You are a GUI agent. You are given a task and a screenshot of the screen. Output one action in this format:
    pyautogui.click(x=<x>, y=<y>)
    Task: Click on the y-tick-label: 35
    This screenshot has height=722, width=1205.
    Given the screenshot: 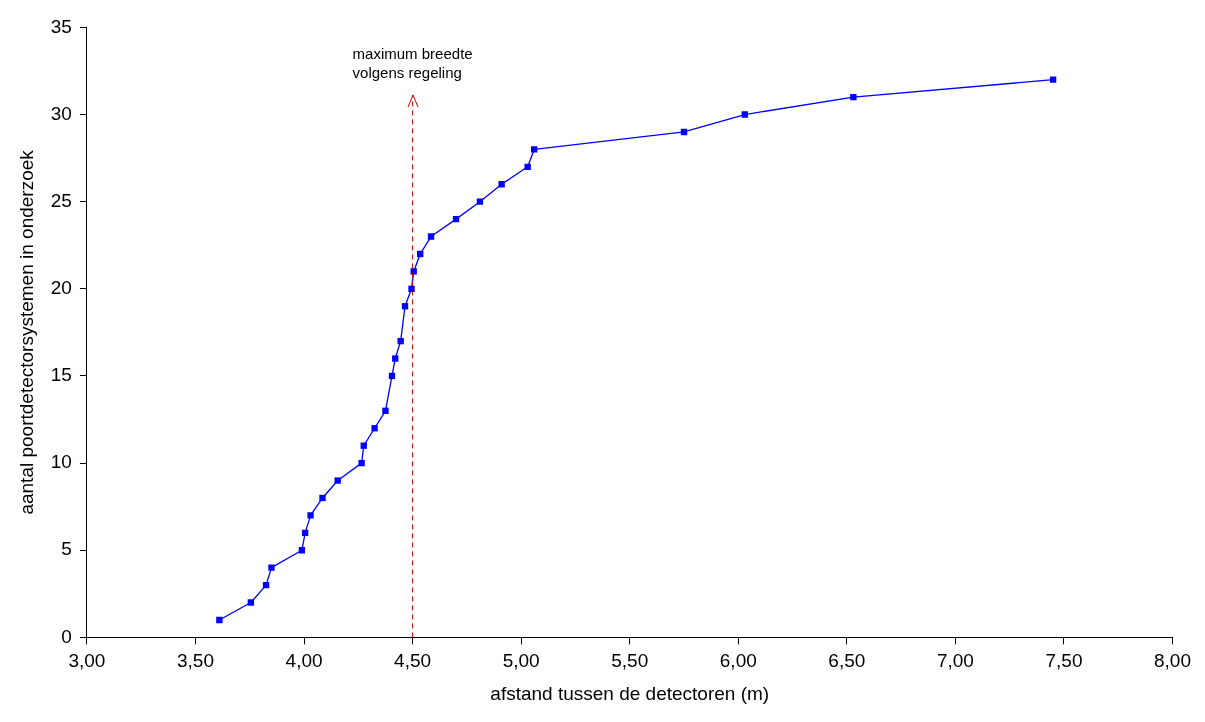 What is the action you would take?
    pyautogui.click(x=61, y=26)
    